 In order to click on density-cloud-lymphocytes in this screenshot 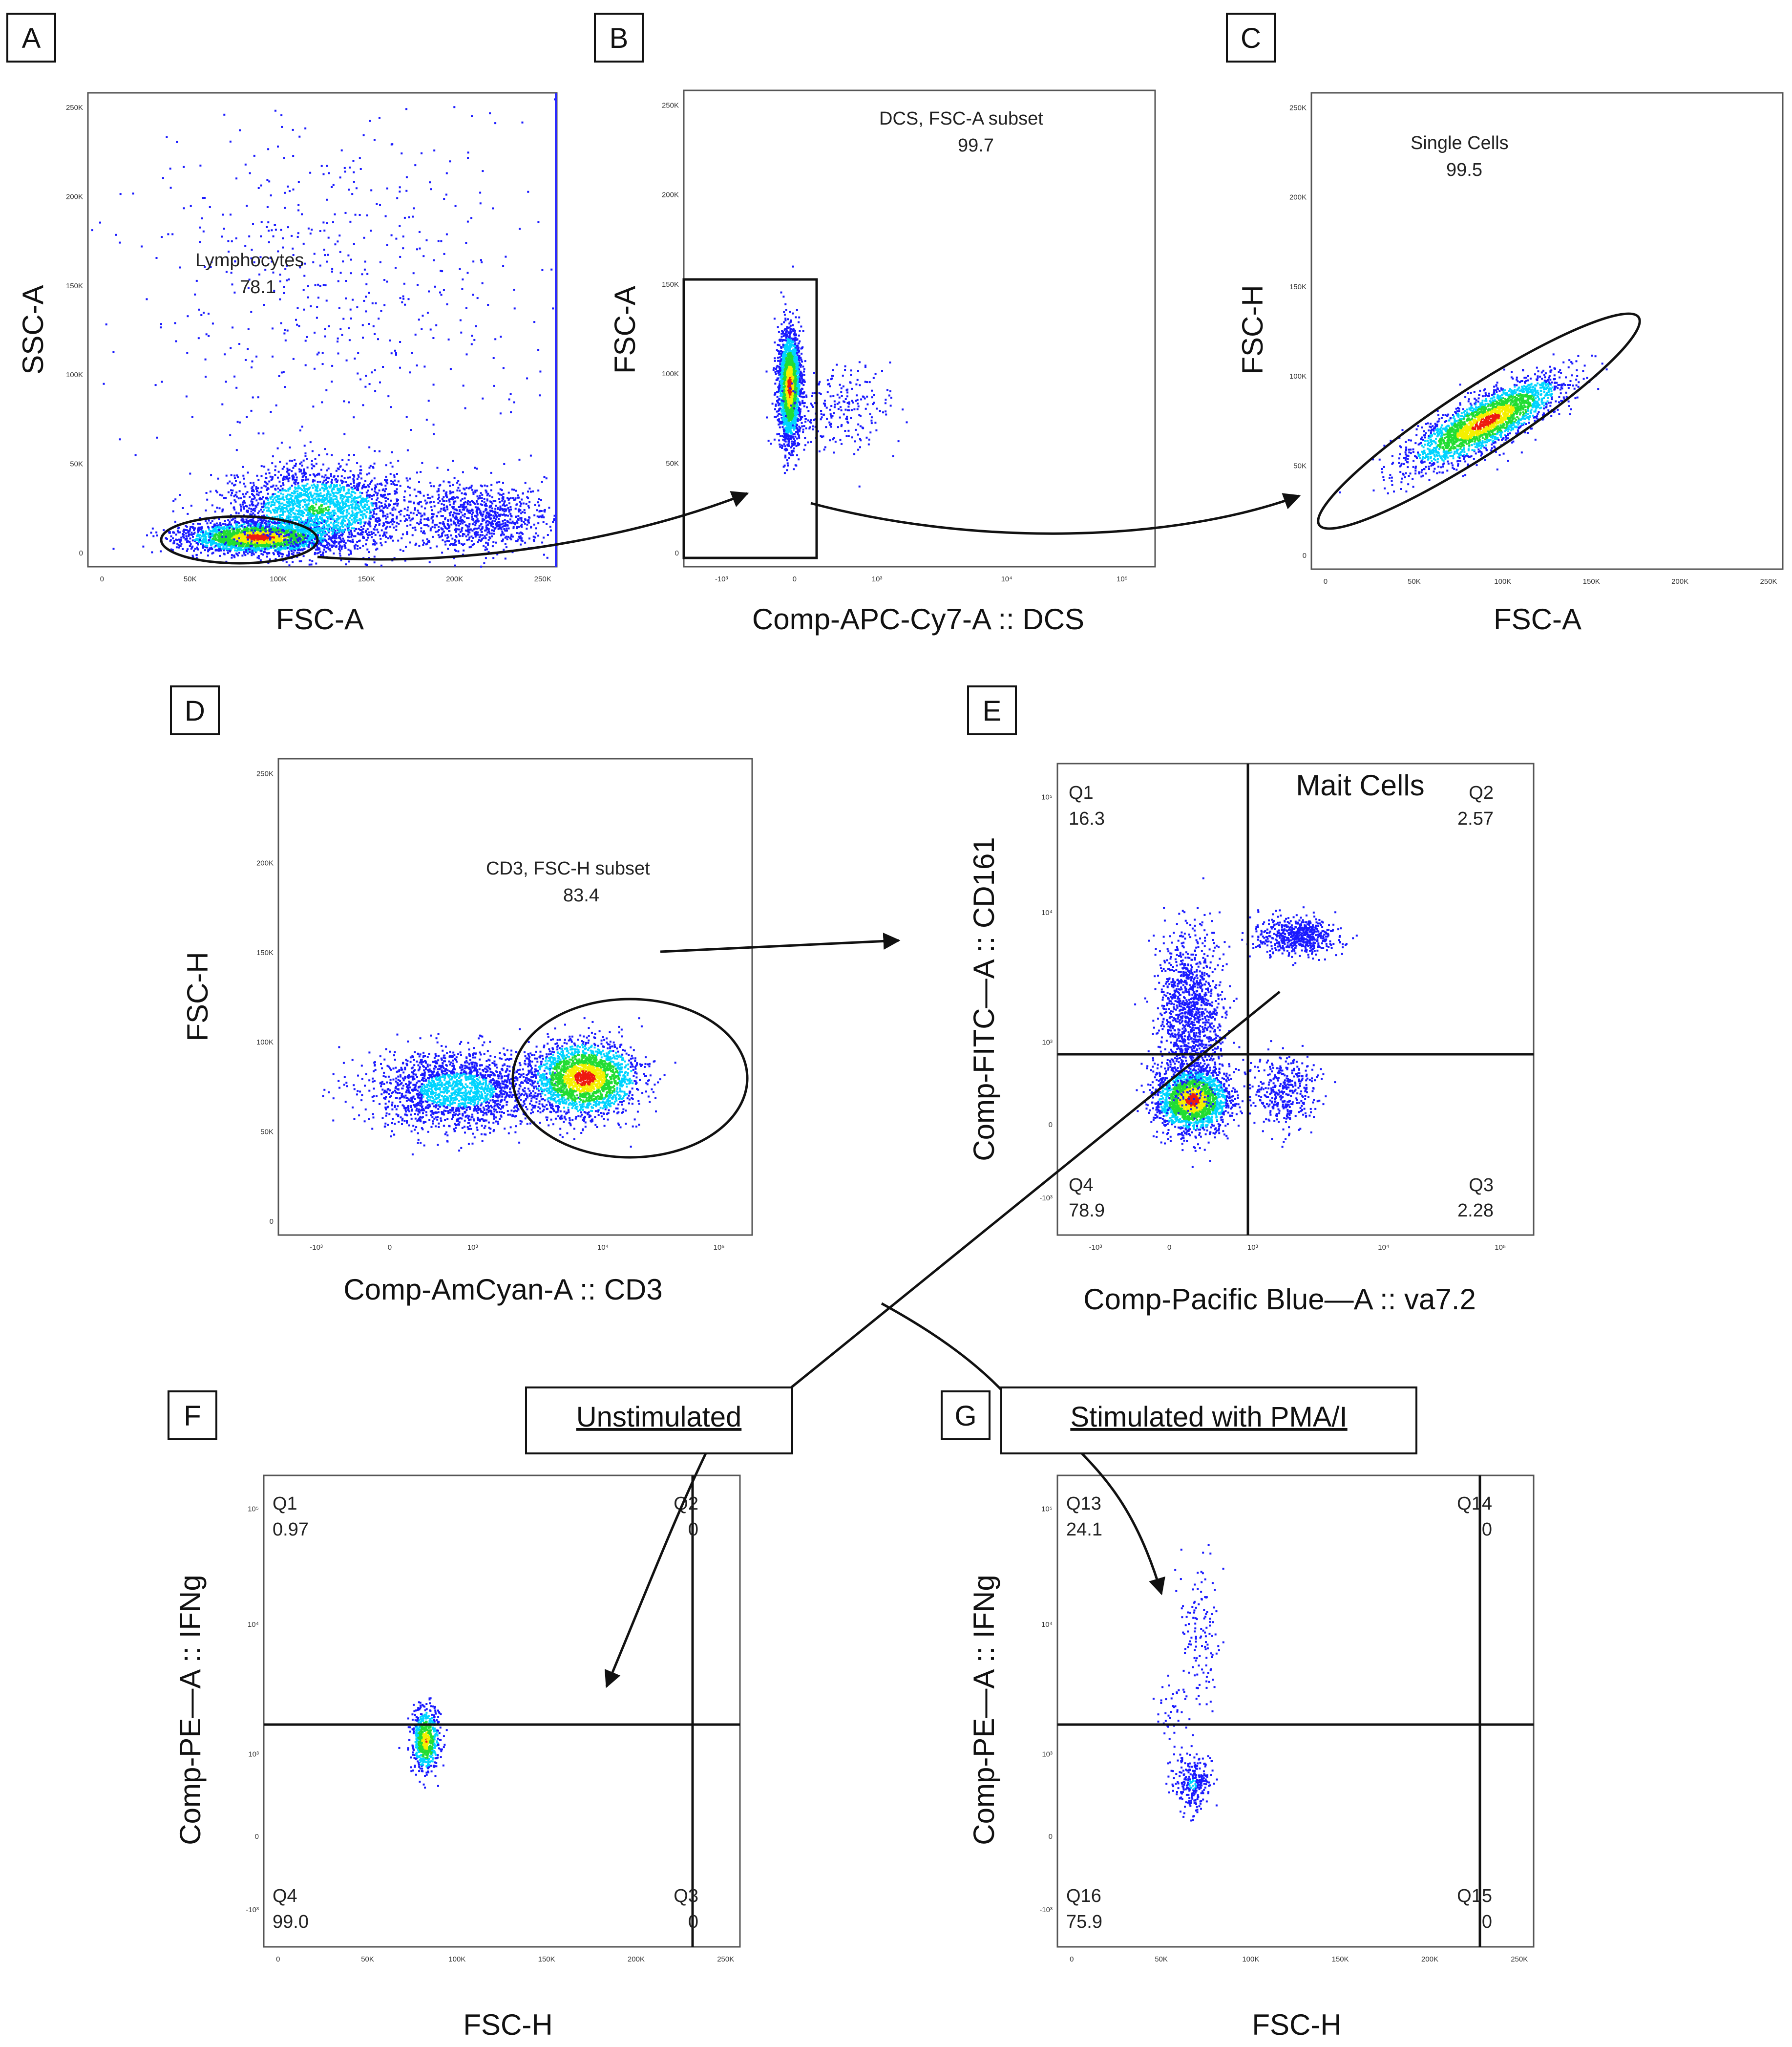, I will do `click(323, 333)`.